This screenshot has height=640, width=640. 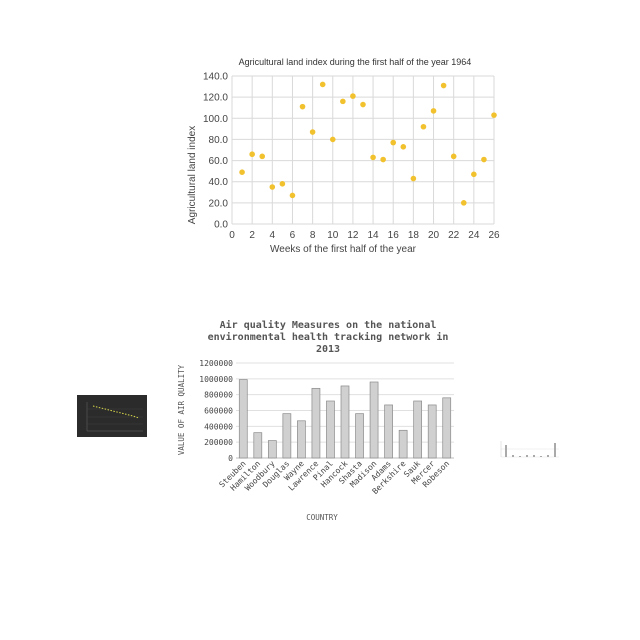 What do you see at coordinates (252, 235) in the screenshot?
I see `scatter-x-tick-label: 2` at bounding box center [252, 235].